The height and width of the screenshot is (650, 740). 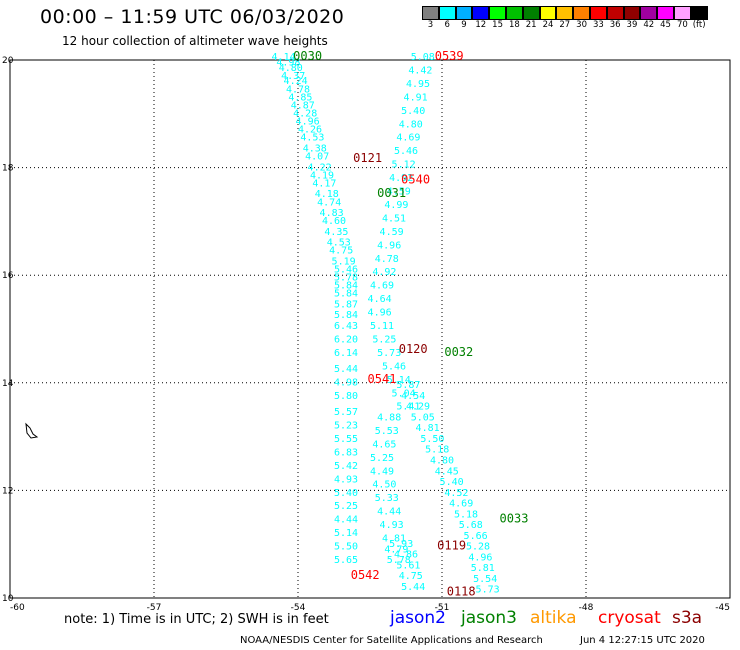 I want to click on wave-height-point: 4.26, so click(x=310, y=130).